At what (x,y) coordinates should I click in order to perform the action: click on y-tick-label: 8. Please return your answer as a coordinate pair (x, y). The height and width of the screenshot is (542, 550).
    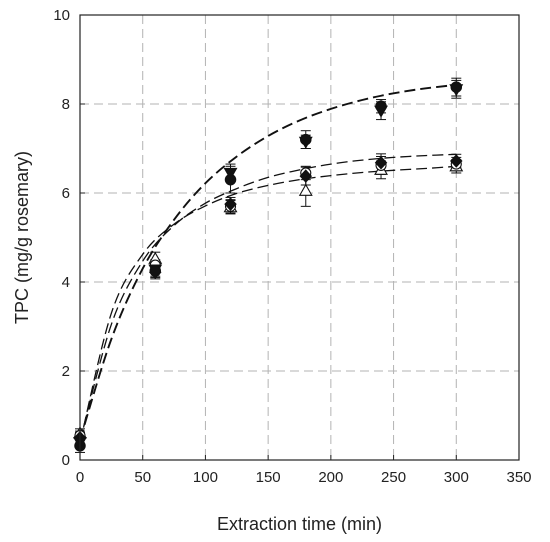
    Looking at the image, I should click on (66, 104).